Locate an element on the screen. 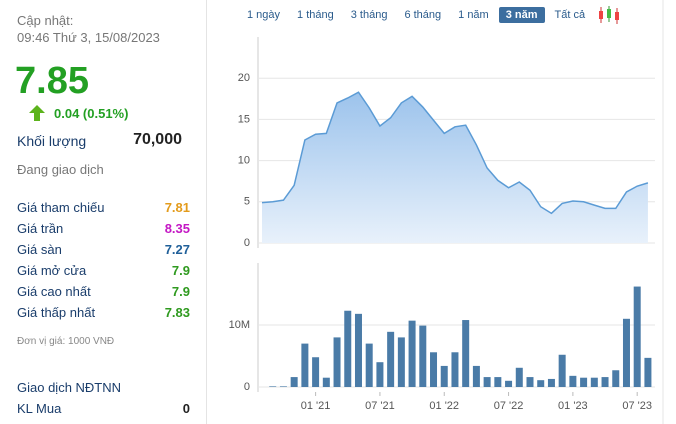  range-button: 3 tháng is located at coordinates (369, 15).